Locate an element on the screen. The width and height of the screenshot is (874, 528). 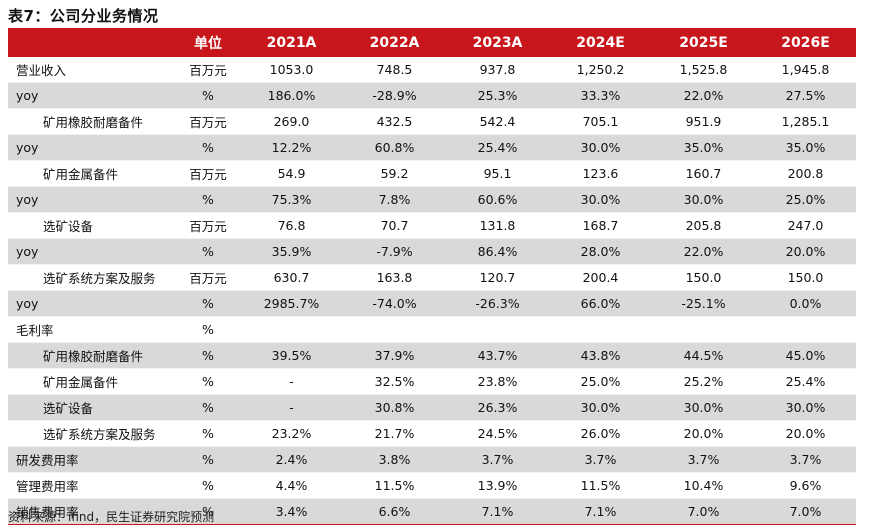
value-cell: 200.8 is located at coordinates (805, 173).